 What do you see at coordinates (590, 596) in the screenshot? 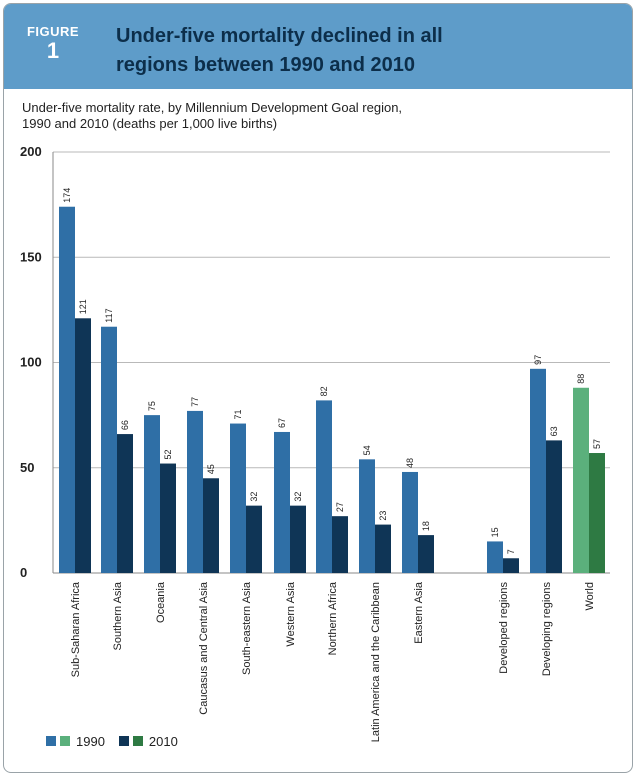
I see `category-label-11: World` at bounding box center [590, 596].